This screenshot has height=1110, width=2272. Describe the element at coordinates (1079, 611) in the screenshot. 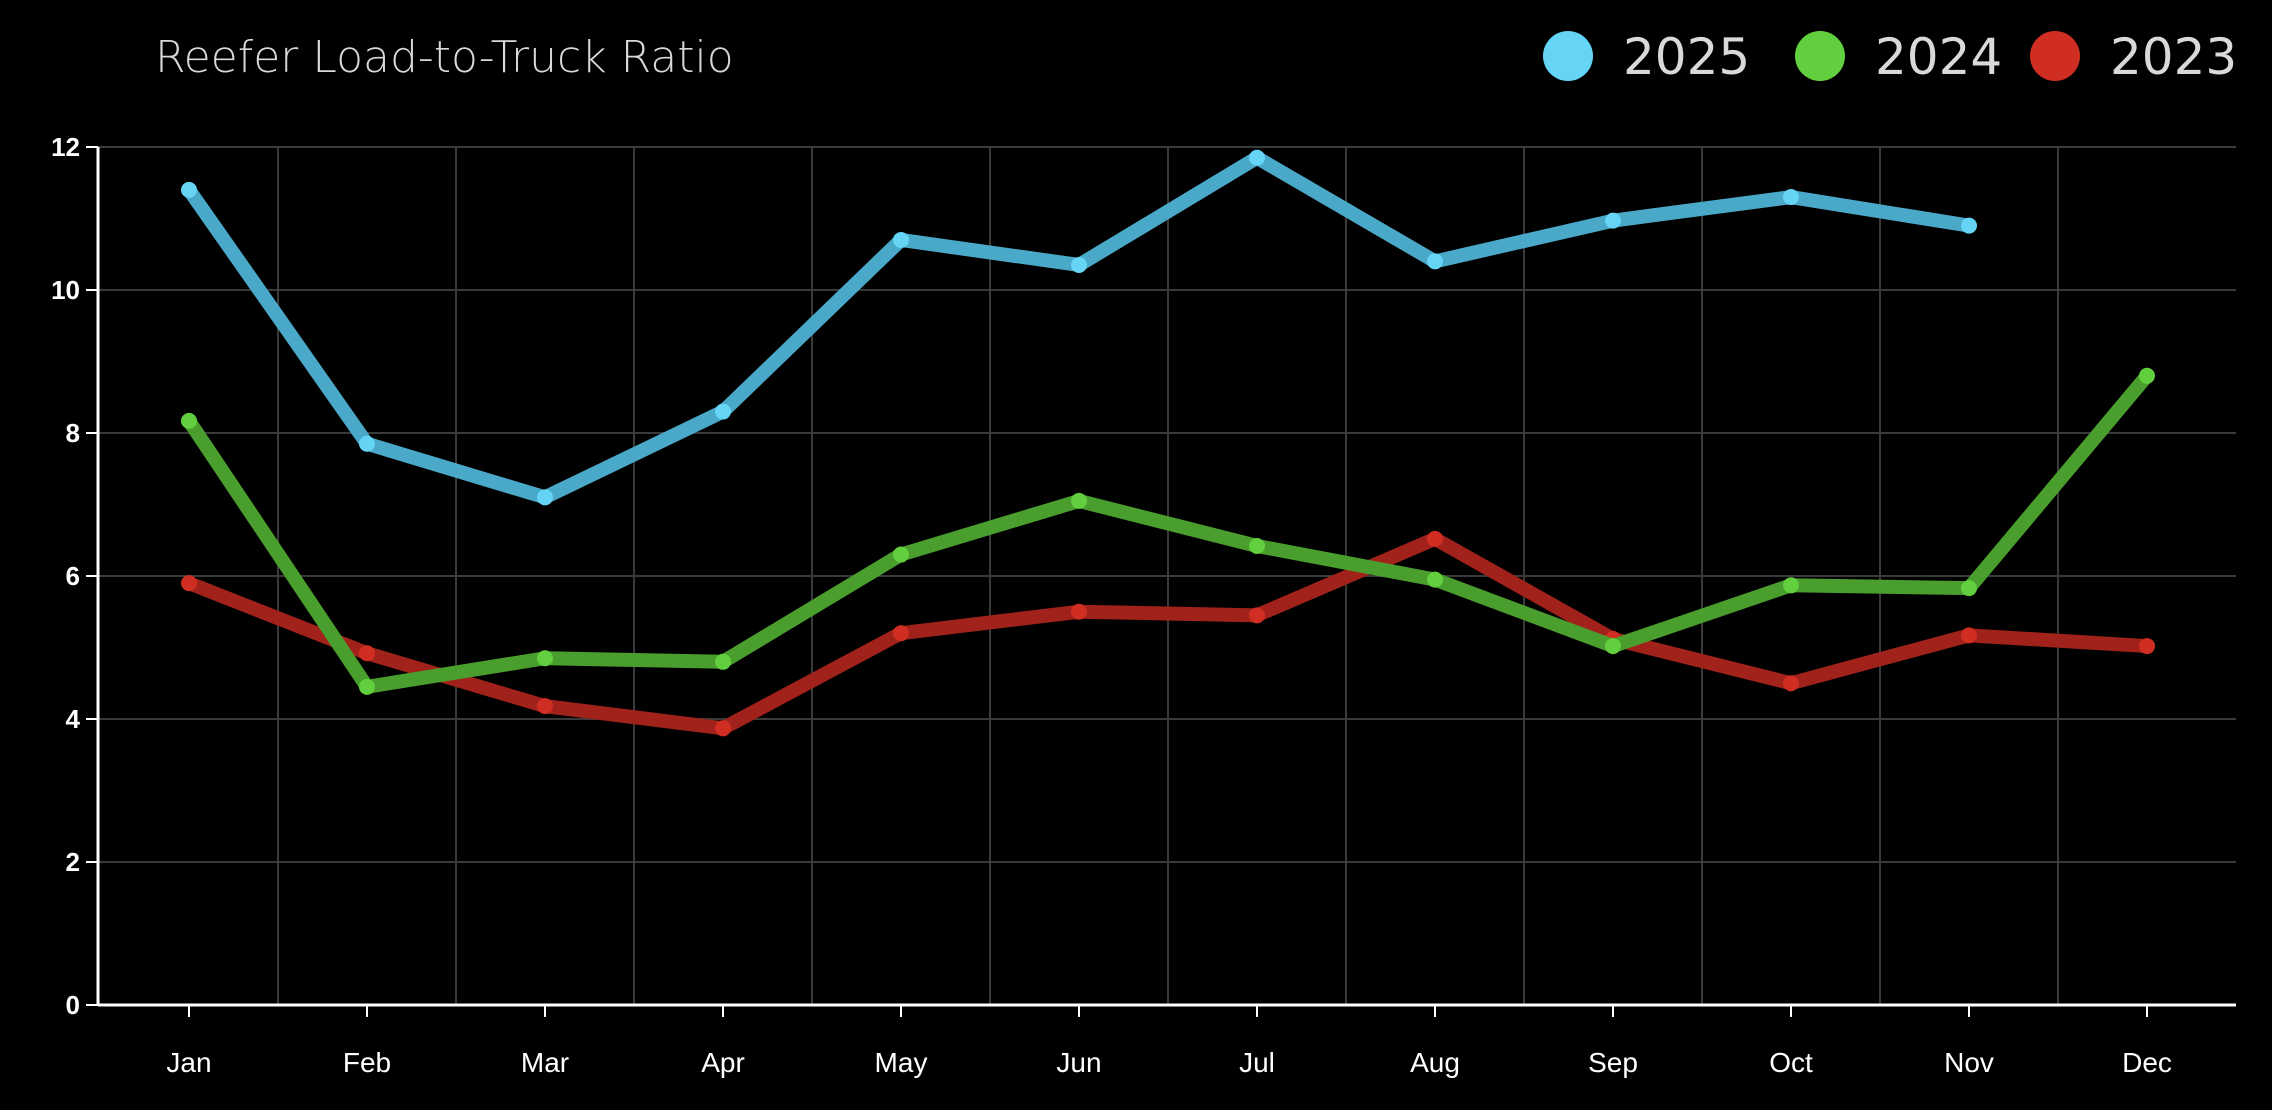

I see `point-2023-jun` at that location.